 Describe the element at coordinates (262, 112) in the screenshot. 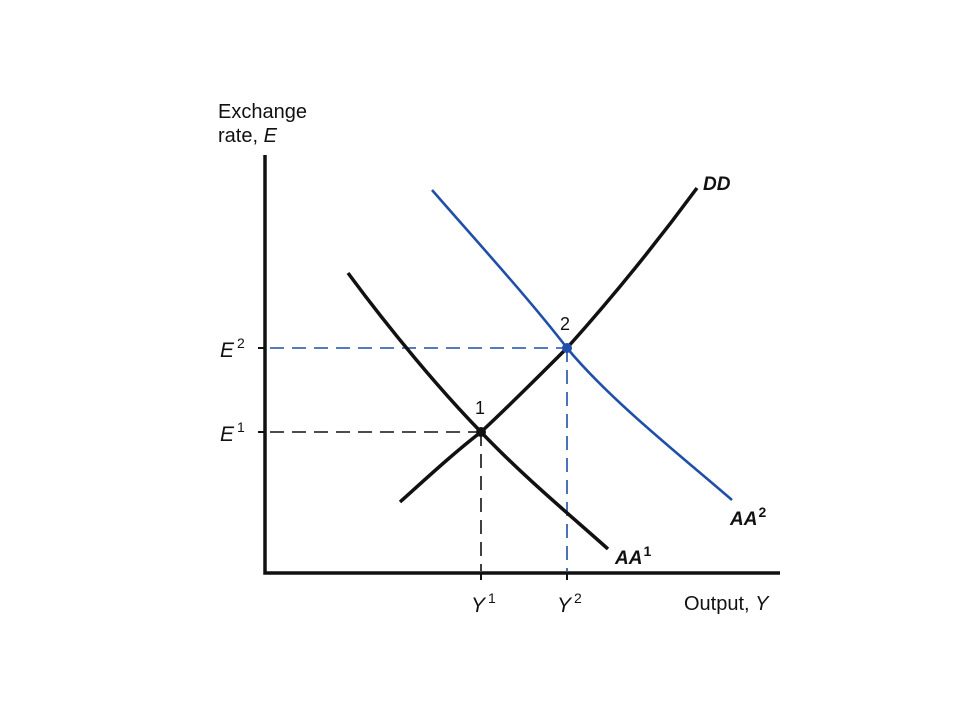

I see `y-axis-title: Exchange` at that location.